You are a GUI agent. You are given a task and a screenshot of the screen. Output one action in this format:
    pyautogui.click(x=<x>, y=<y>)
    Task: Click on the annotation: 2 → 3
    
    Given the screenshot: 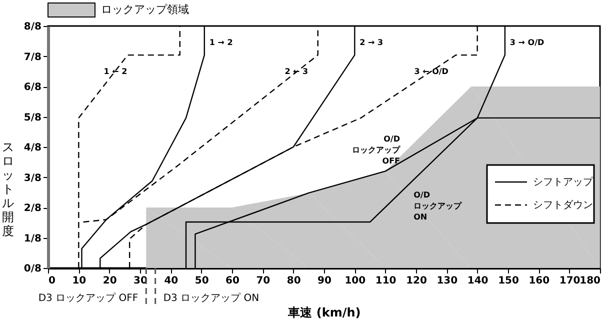 What is the action you would take?
    pyautogui.click(x=372, y=42)
    